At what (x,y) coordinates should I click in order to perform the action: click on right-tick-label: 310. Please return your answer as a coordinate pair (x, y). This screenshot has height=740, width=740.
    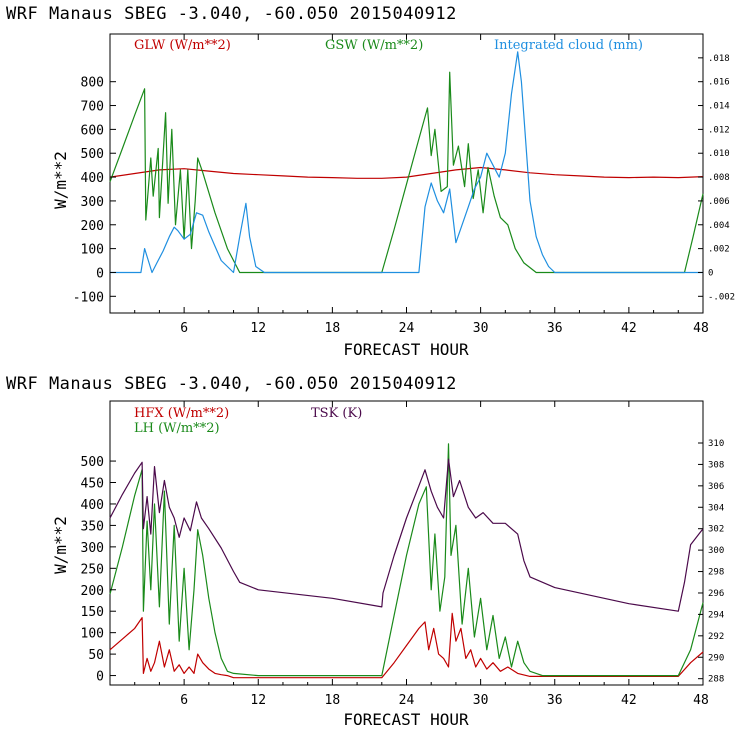
    Looking at the image, I should click on (716, 444).